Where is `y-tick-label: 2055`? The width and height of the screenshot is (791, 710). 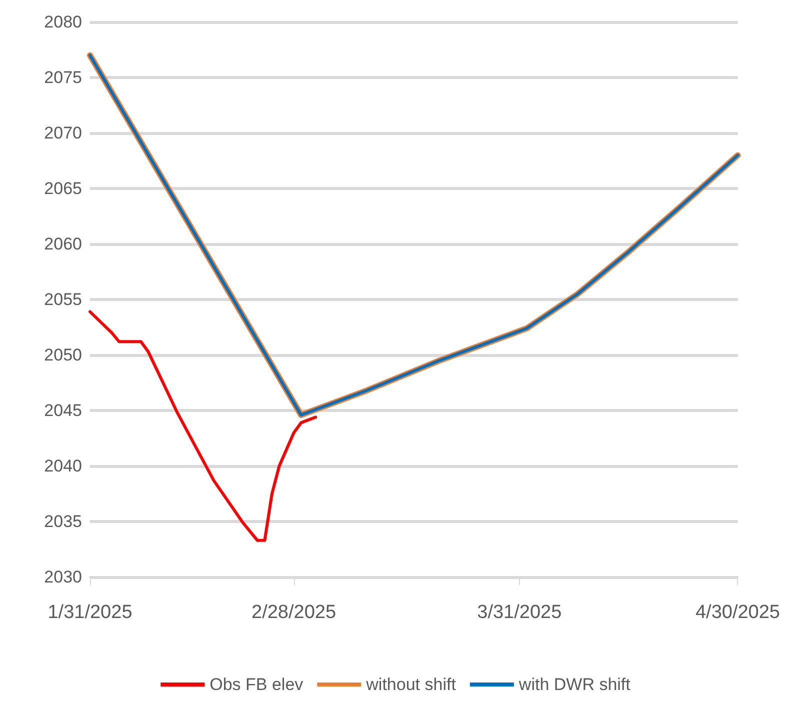
y-tick-label: 2055 is located at coordinates (63, 299).